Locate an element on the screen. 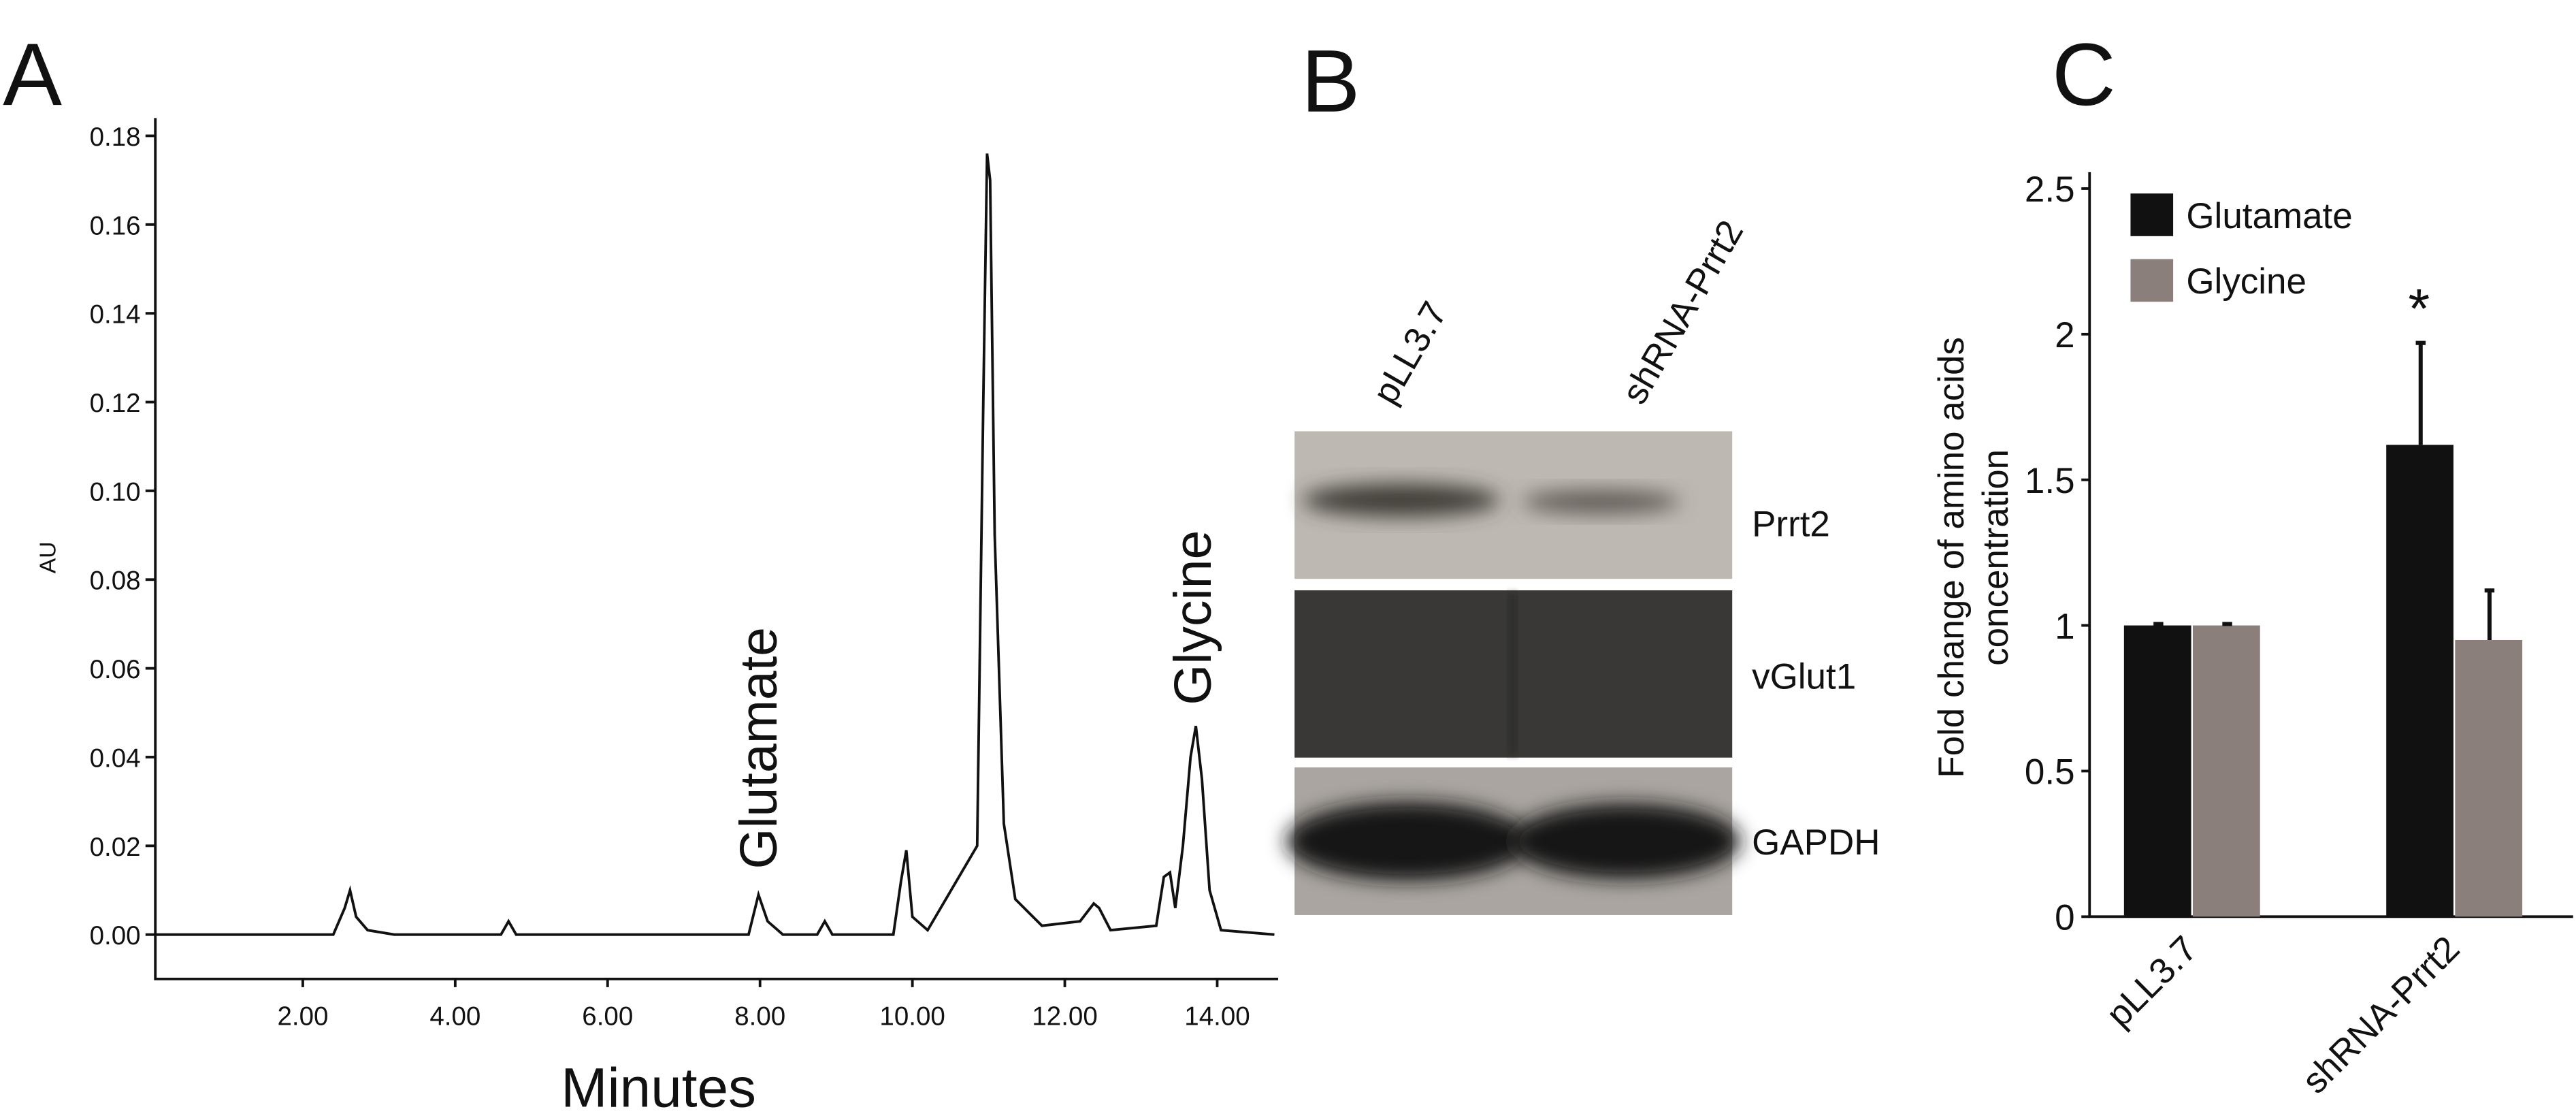 Image resolution: width=2576 pixels, height=1120 pixels. x-tick-label: pLL3.7 is located at coordinates (2152, 982).